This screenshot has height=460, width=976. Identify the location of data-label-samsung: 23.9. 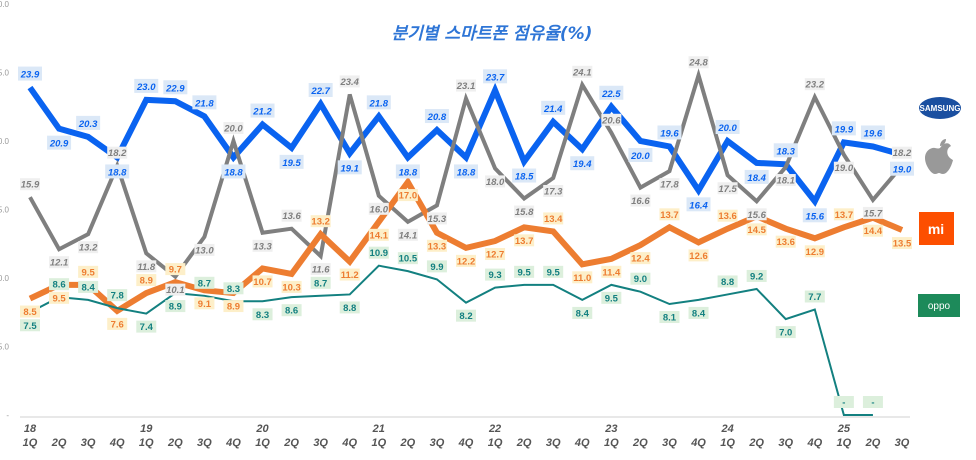
(30, 75).